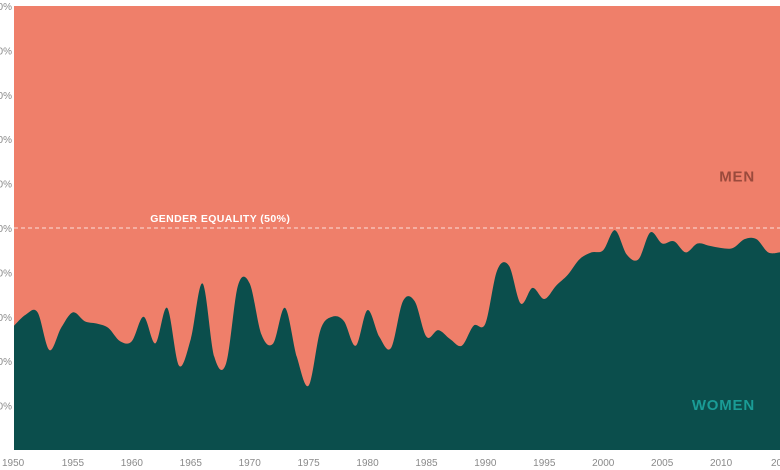 The image size is (780, 470). I want to click on women-series-label: WOMEN, so click(723, 405).